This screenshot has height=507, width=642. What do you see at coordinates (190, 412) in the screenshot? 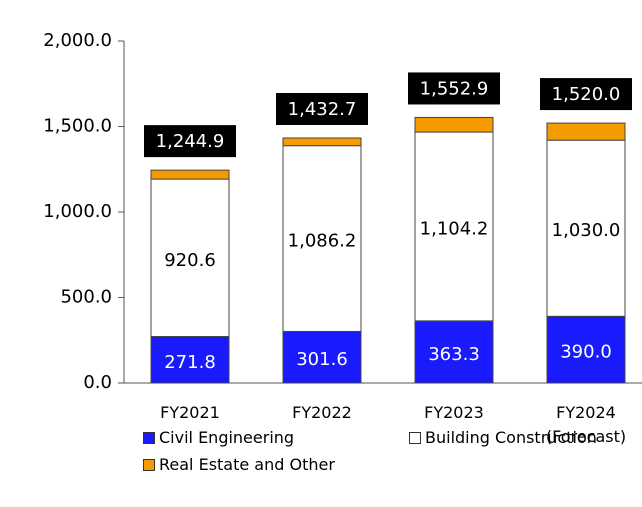
I see `x-tick-label: FY2021` at bounding box center [190, 412].